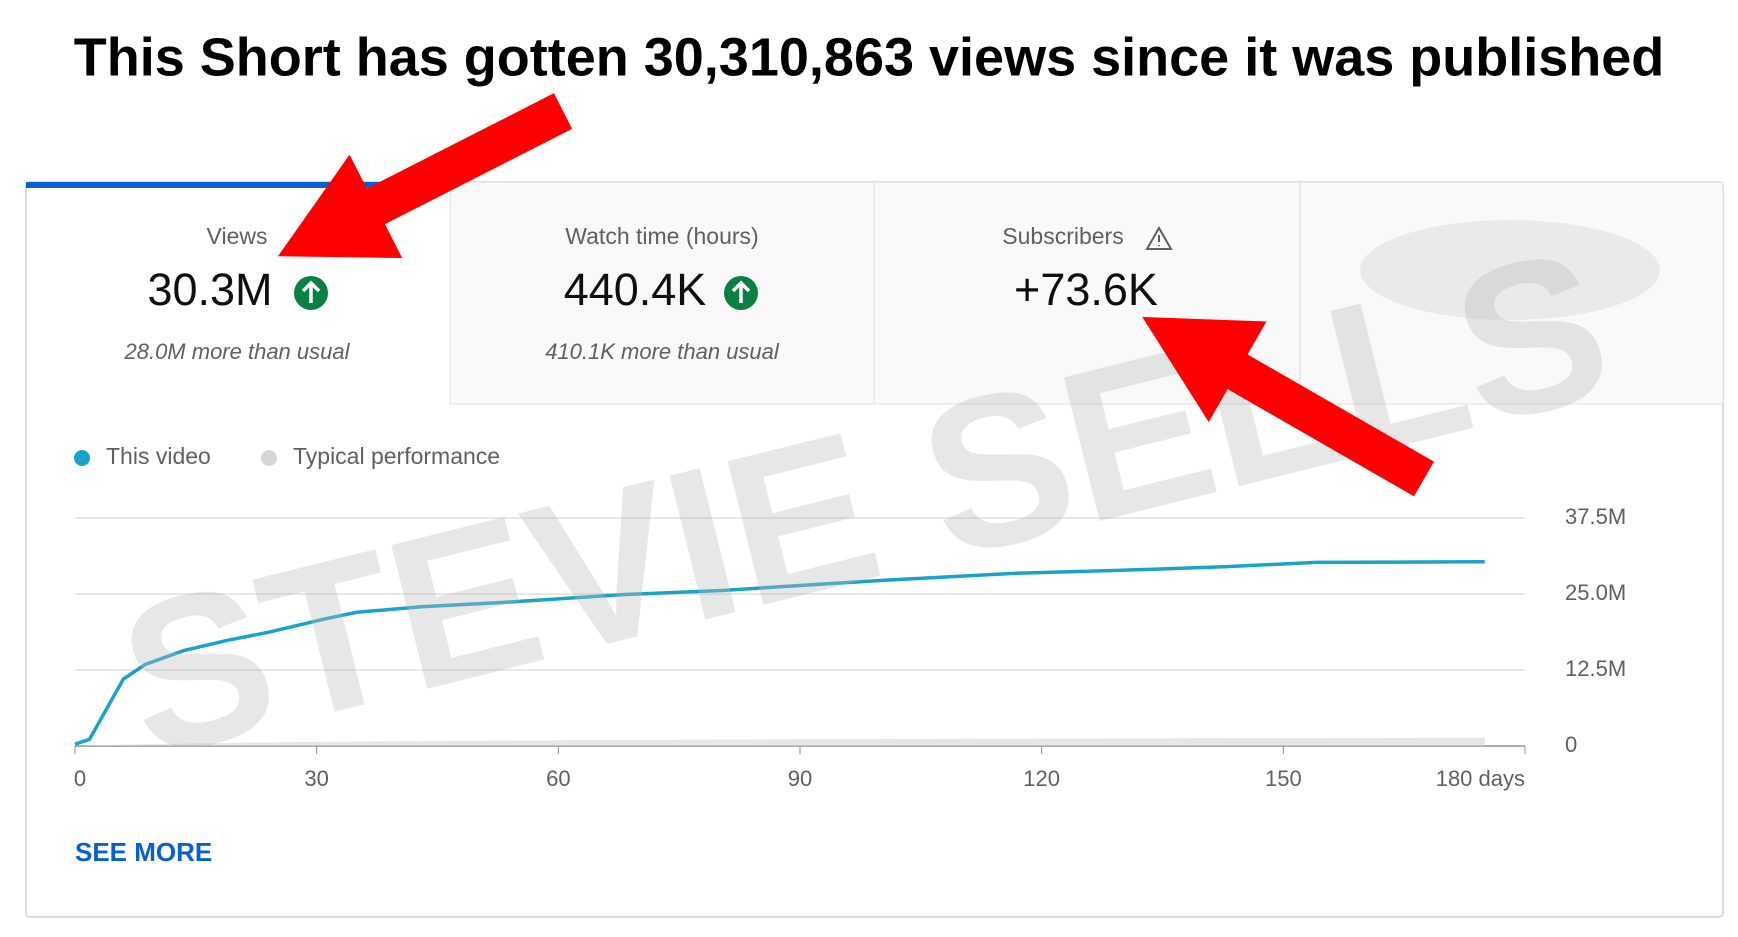 The image size is (1738, 937). I want to click on y-tick-label: 25.0M, so click(1595, 592).